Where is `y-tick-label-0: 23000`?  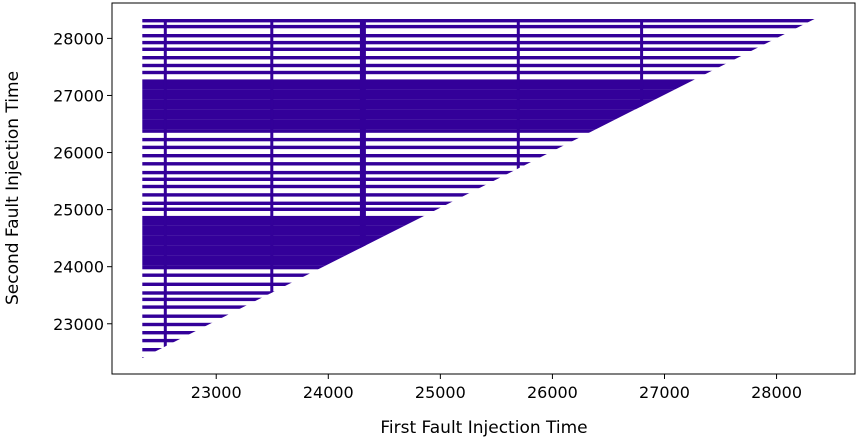 y-tick-label-0: 23000 is located at coordinates (78, 324).